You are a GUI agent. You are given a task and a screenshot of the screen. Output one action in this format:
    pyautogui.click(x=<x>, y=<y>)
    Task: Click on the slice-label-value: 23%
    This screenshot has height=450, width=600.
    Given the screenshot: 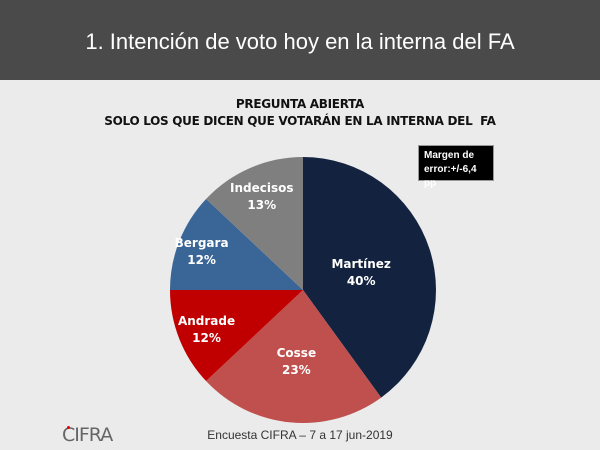 What is the action you would take?
    pyautogui.click(x=296, y=370)
    